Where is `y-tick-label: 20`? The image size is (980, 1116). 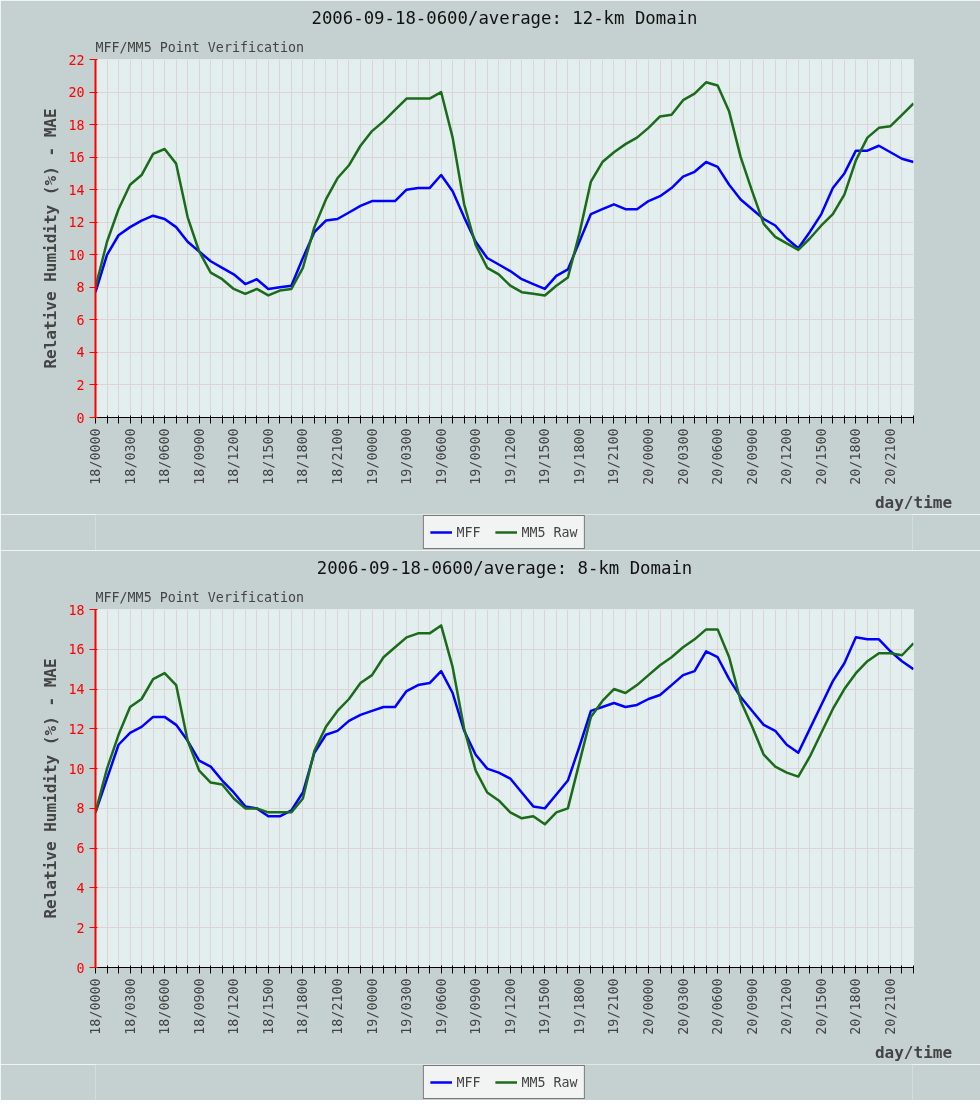 y-tick-label: 20 is located at coordinates (76, 93).